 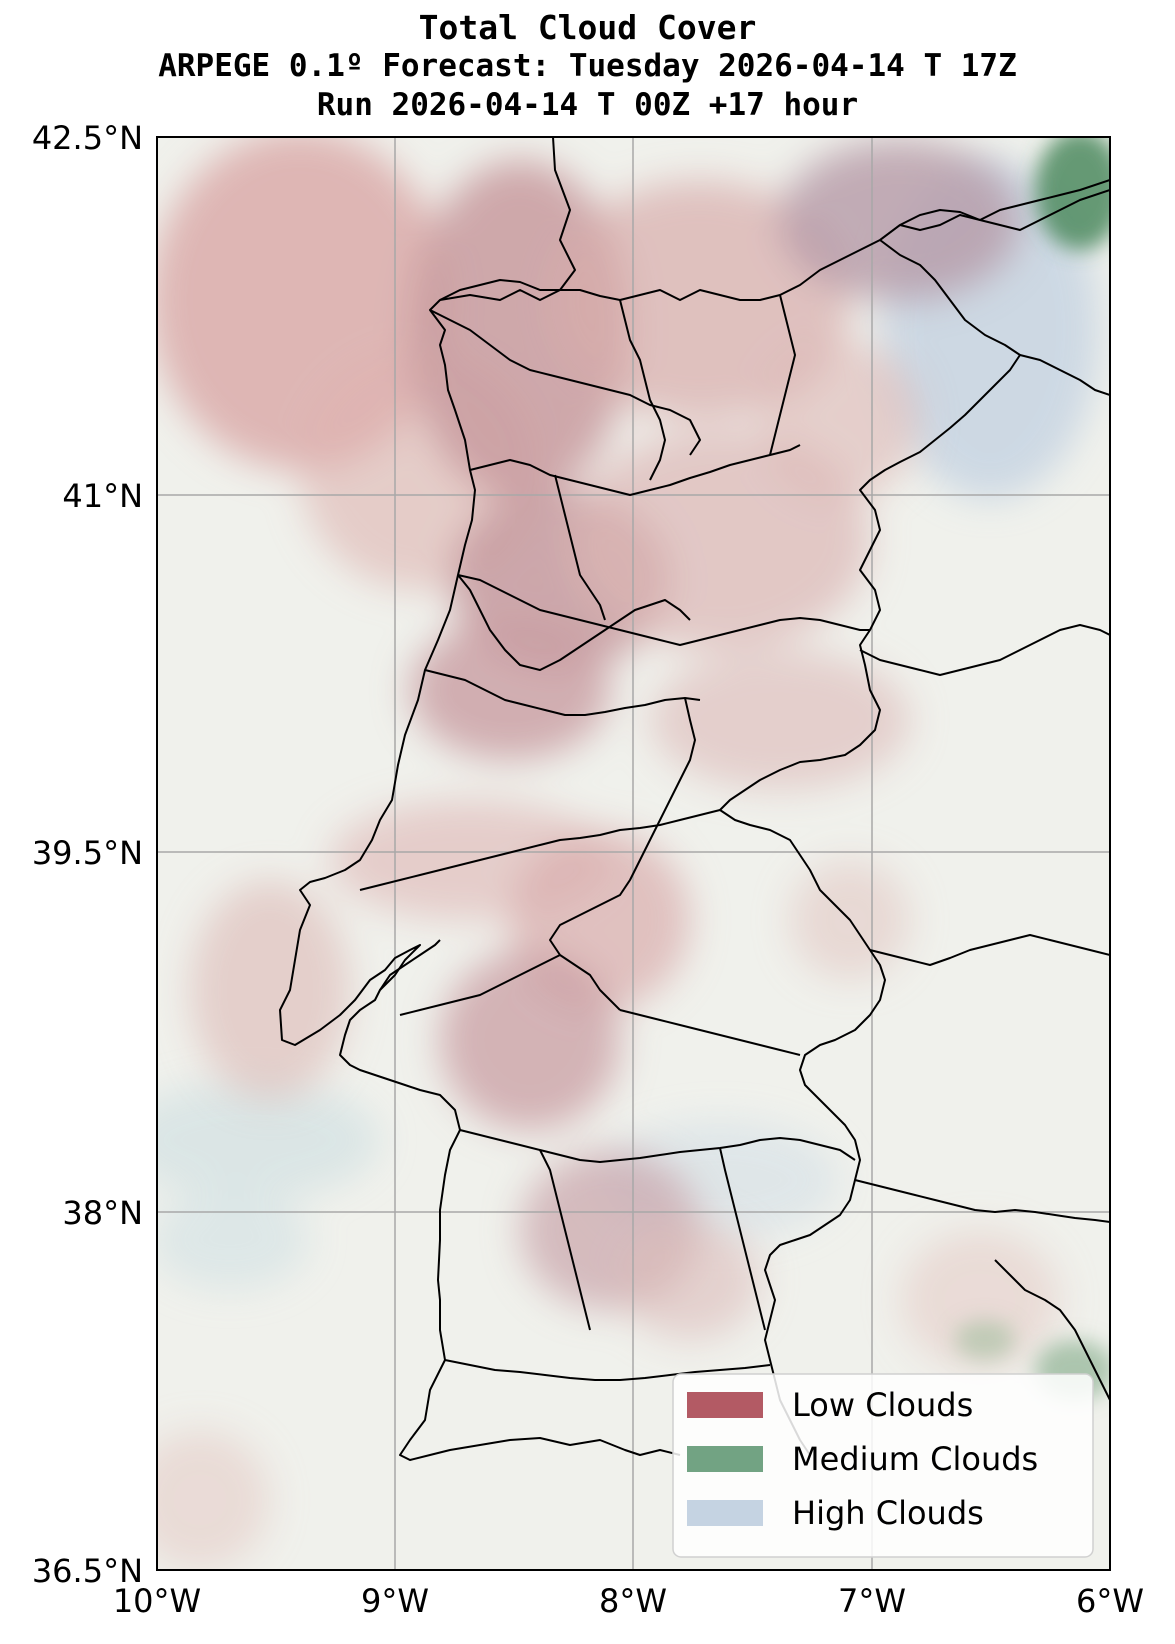 I want to click on title-line-1: Total Cloud Cover, so click(x=587, y=27).